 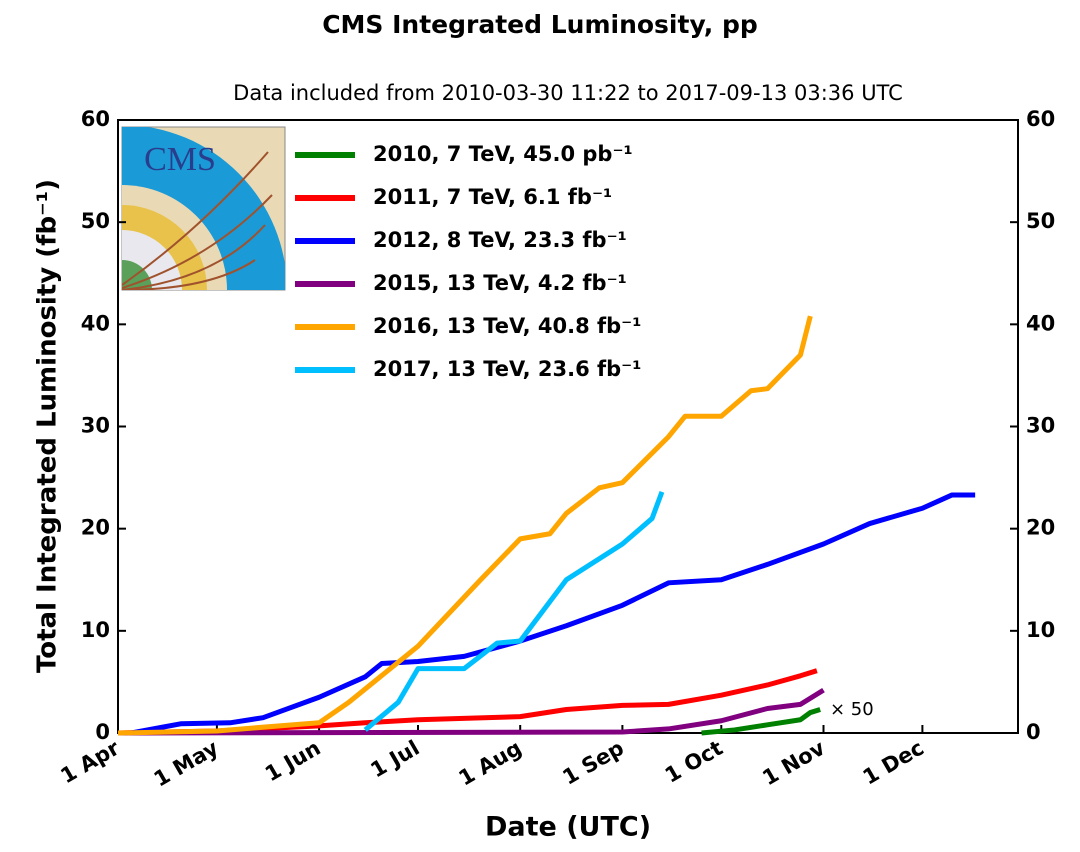 I want to click on x-tick-label: 1 Nov, so click(x=793, y=763).